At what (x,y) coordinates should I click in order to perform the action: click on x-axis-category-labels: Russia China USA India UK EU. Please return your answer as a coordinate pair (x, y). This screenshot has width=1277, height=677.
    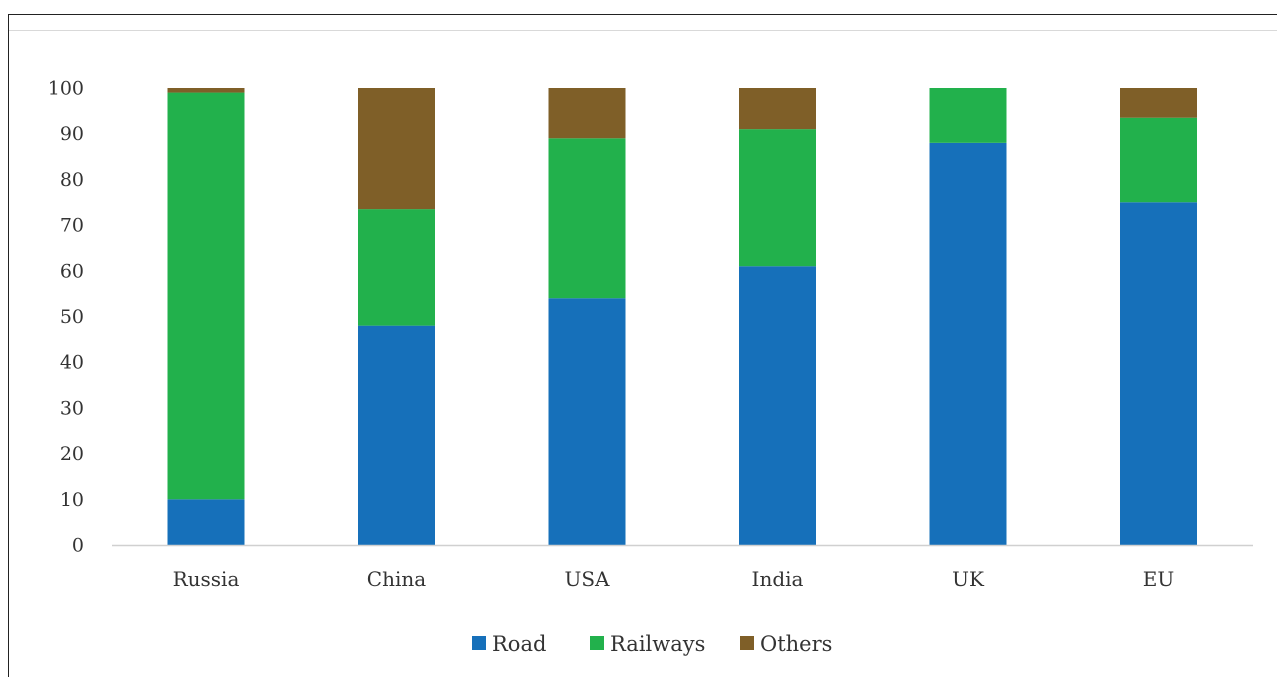
    Looking at the image, I should click on (674, 579).